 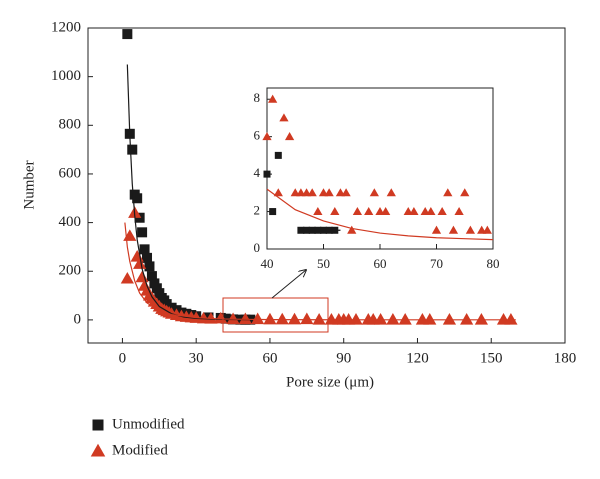 What do you see at coordinates (565, 358) in the screenshot?
I see `x-tick-label: 180` at bounding box center [565, 358].